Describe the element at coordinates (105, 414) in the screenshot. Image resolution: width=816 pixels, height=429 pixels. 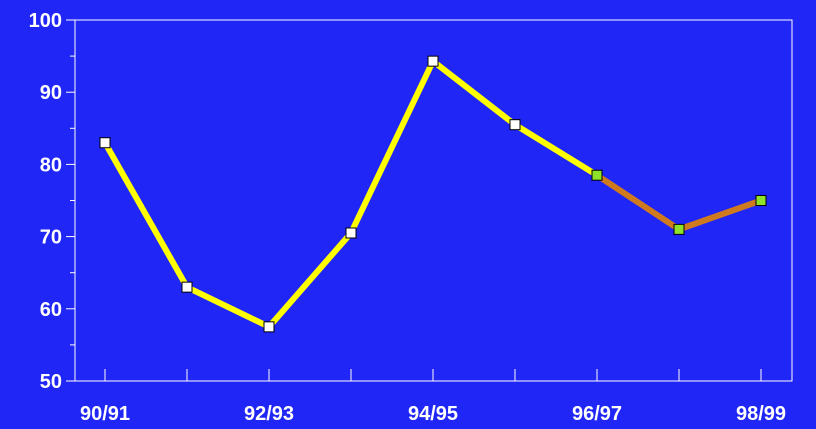
I see `x-tick-label: 90/91` at that location.